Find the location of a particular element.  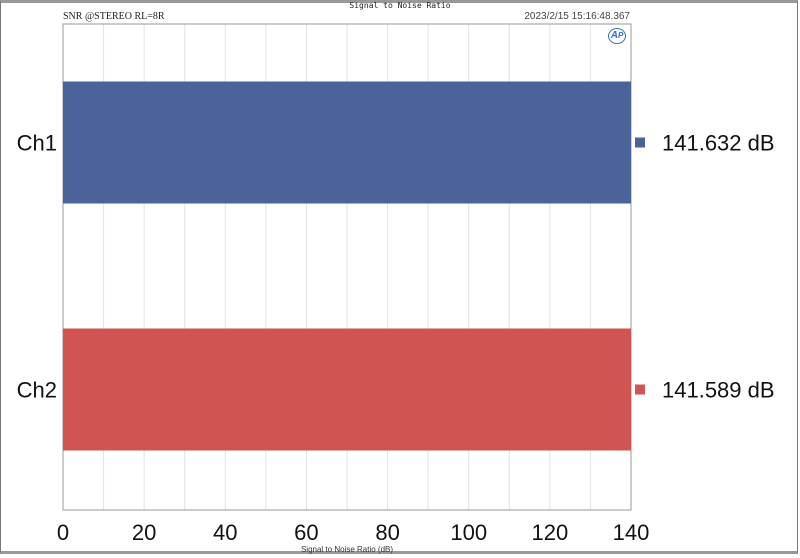

chart-subtitle: SNR @STEREO RL=8R is located at coordinates (114, 16).